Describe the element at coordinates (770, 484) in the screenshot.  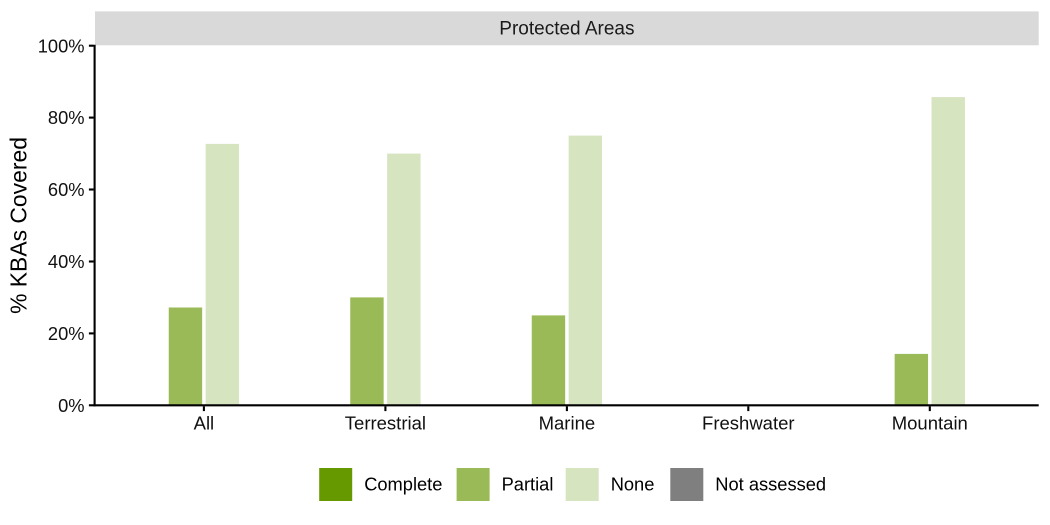
I see `svg-text: Not assessed` at that location.